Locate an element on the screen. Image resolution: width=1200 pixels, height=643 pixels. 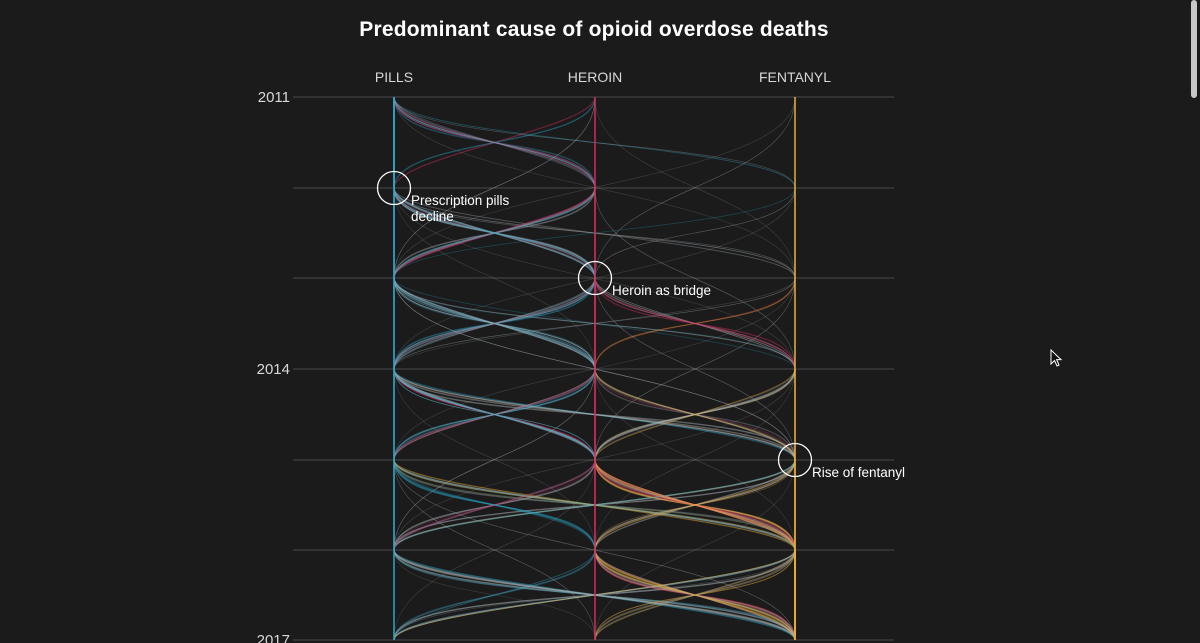
annotation-text-0-1: decline is located at coordinates (432, 216).